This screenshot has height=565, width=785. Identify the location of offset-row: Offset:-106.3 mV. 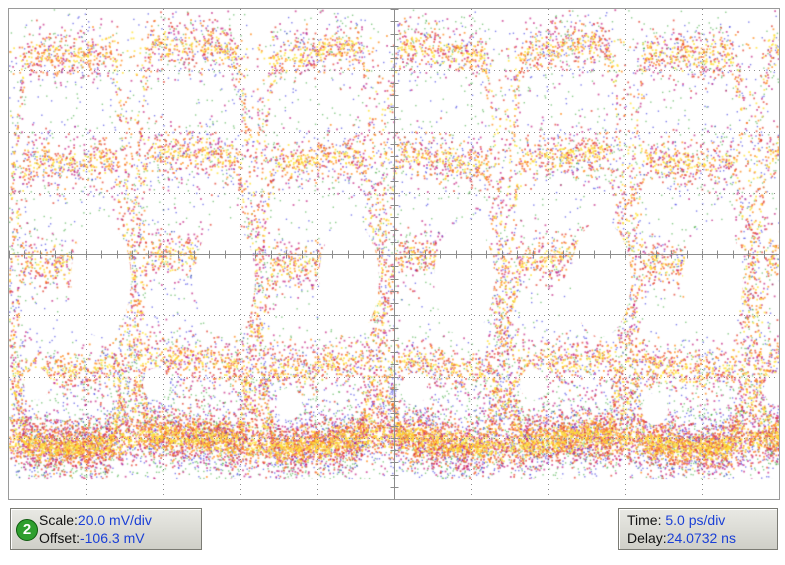
(92, 538).